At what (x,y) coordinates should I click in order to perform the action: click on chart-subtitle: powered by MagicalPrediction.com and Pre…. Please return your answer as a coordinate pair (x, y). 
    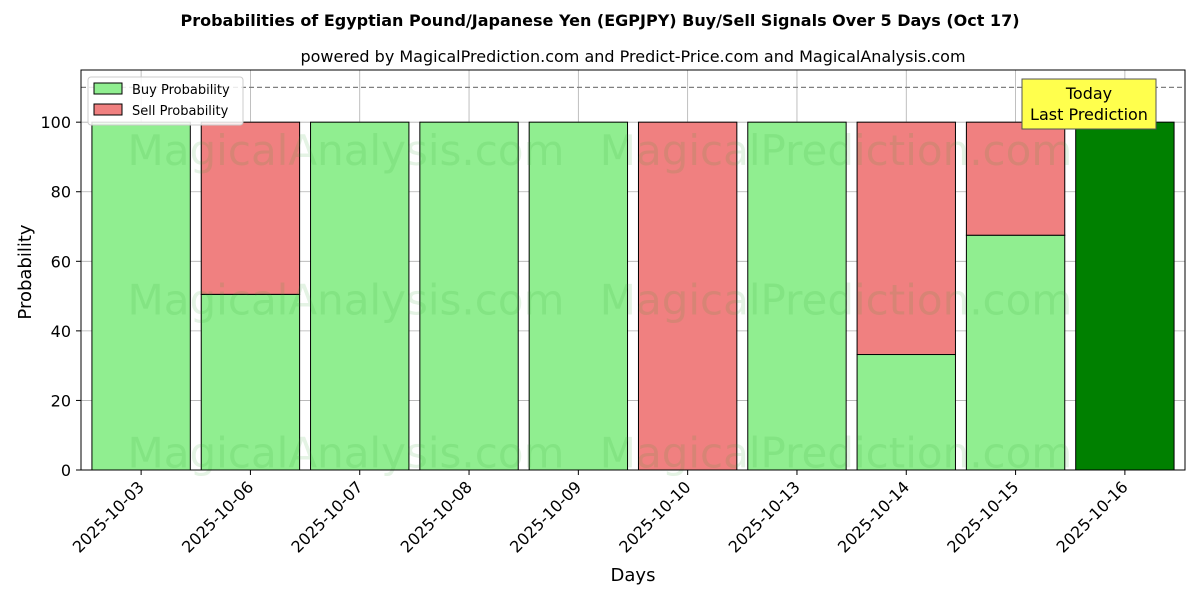
    Looking at the image, I should click on (632, 56).